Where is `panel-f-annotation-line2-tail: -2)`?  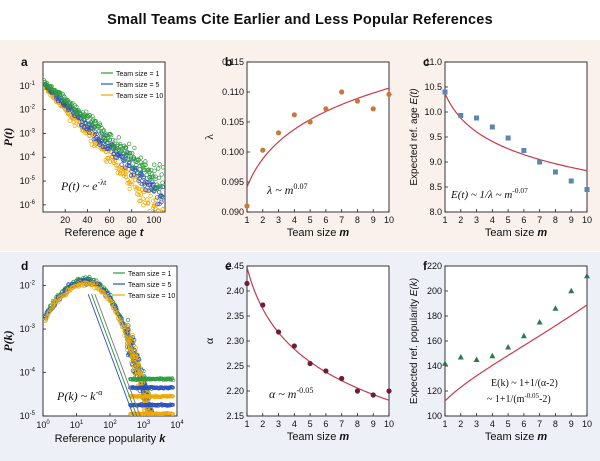
panel-f-annotation-line2-tail: -2) is located at coordinates (545, 399).